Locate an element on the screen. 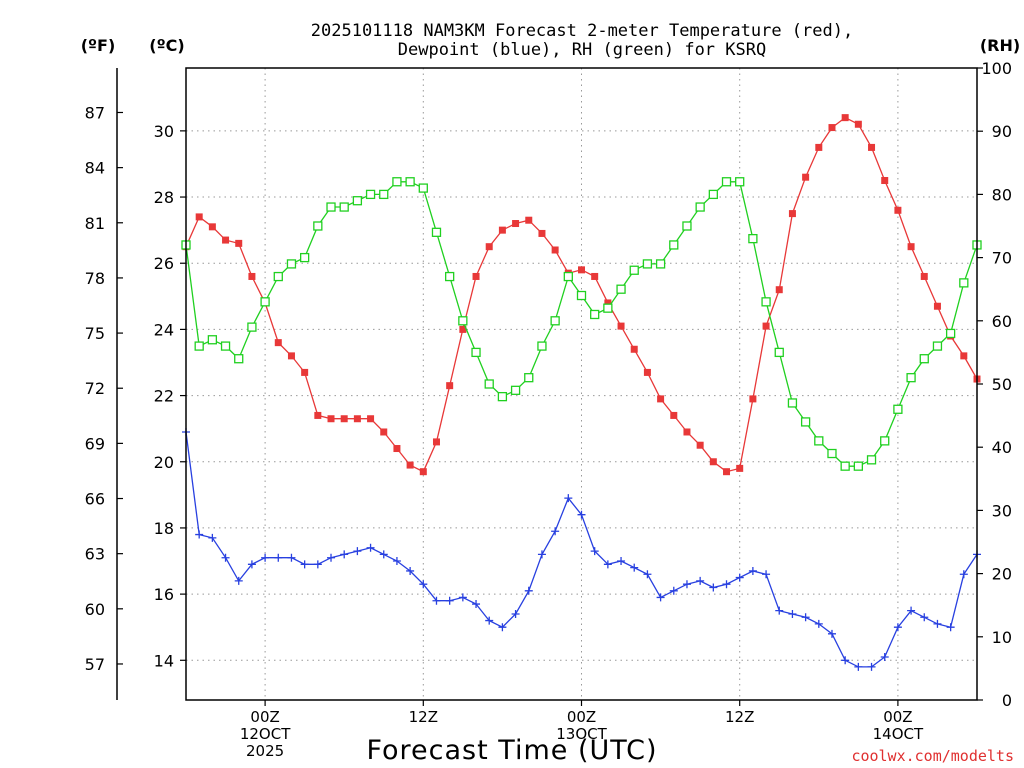 This screenshot has height=768, width=1024. celsius-tick-label: 30 is located at coordinates (164, 131).